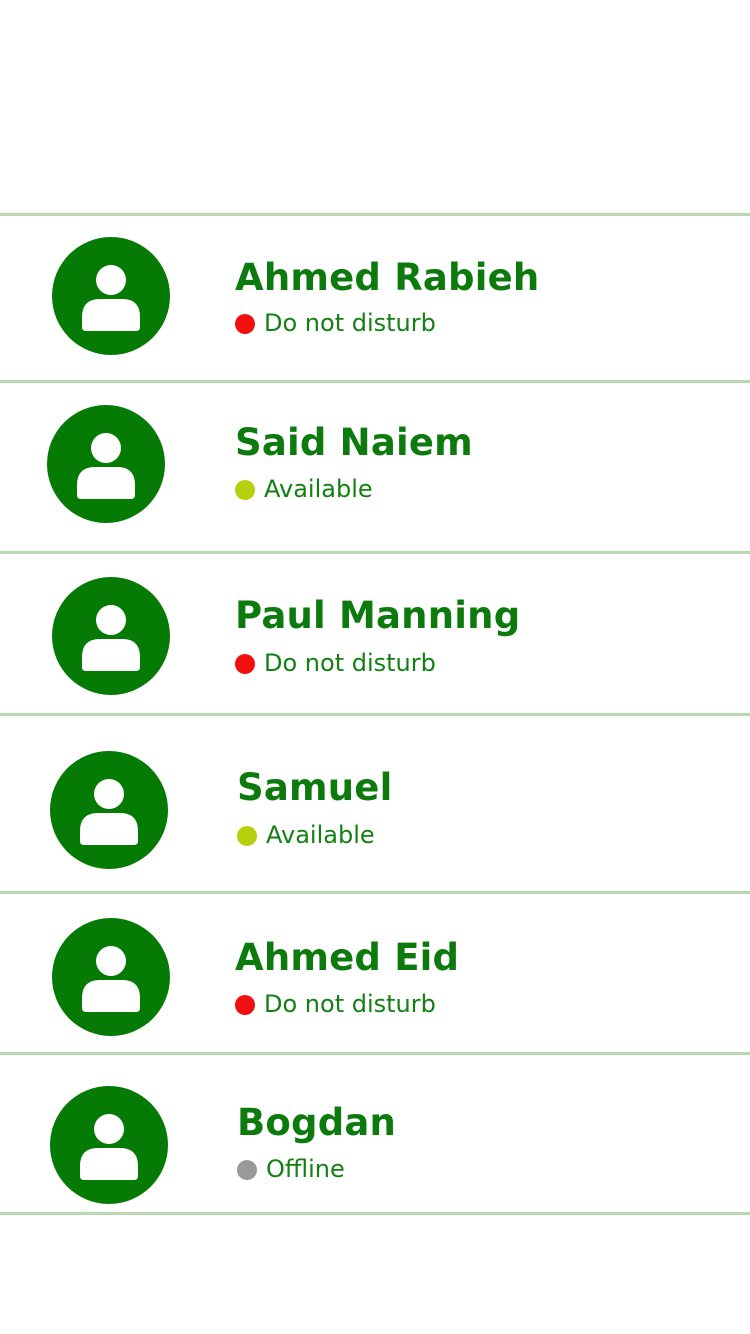 Image resolution: width=750 pixels, height=1334 pixels. Describe the element at coordinates (354, 442) in the screenshot. I see `contact-name: Said Naiem` at that location.